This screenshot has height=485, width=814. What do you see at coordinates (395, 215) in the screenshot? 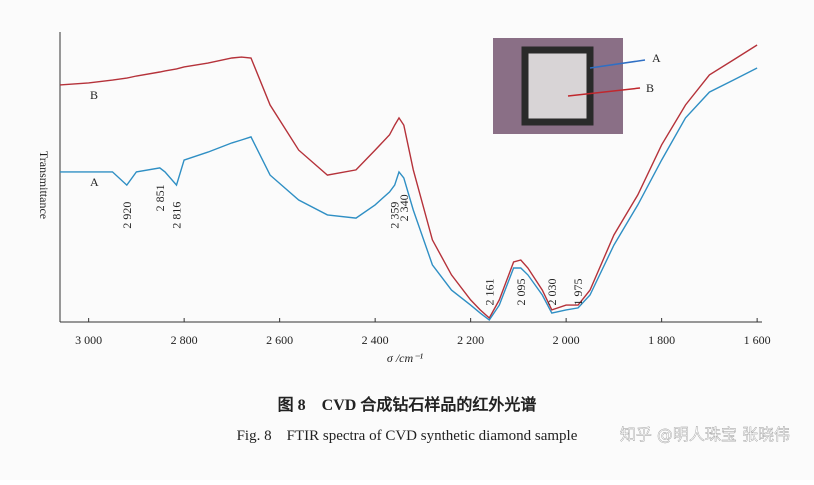
I see `peak-label: 2 359` at bounding box center [395, 215].